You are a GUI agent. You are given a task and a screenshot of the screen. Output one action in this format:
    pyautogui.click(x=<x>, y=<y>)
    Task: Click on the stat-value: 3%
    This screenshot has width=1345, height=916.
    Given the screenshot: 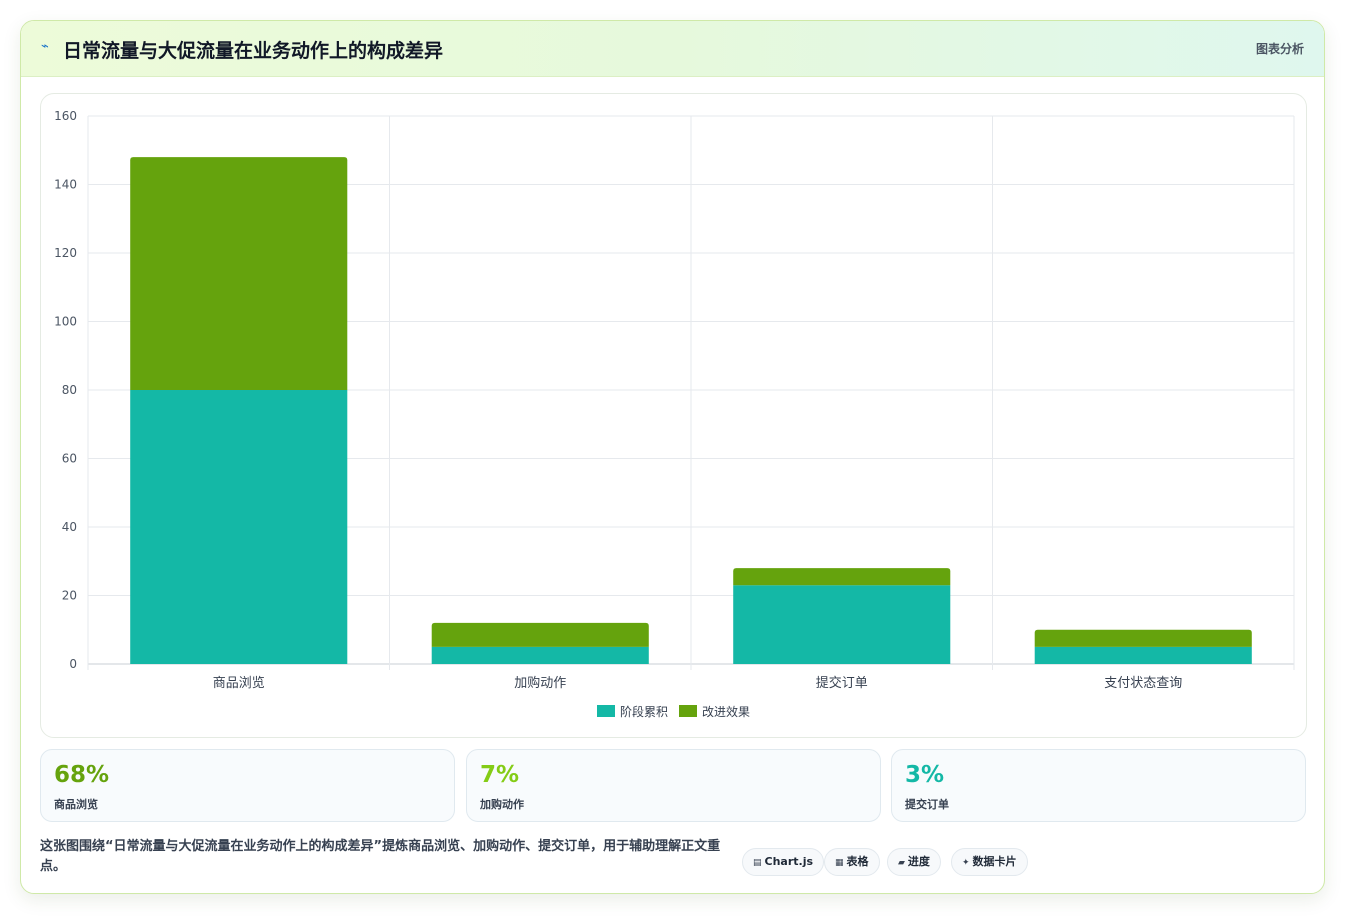 What is the action you would take?
    pyautogui.click(x=925, y=775)
    